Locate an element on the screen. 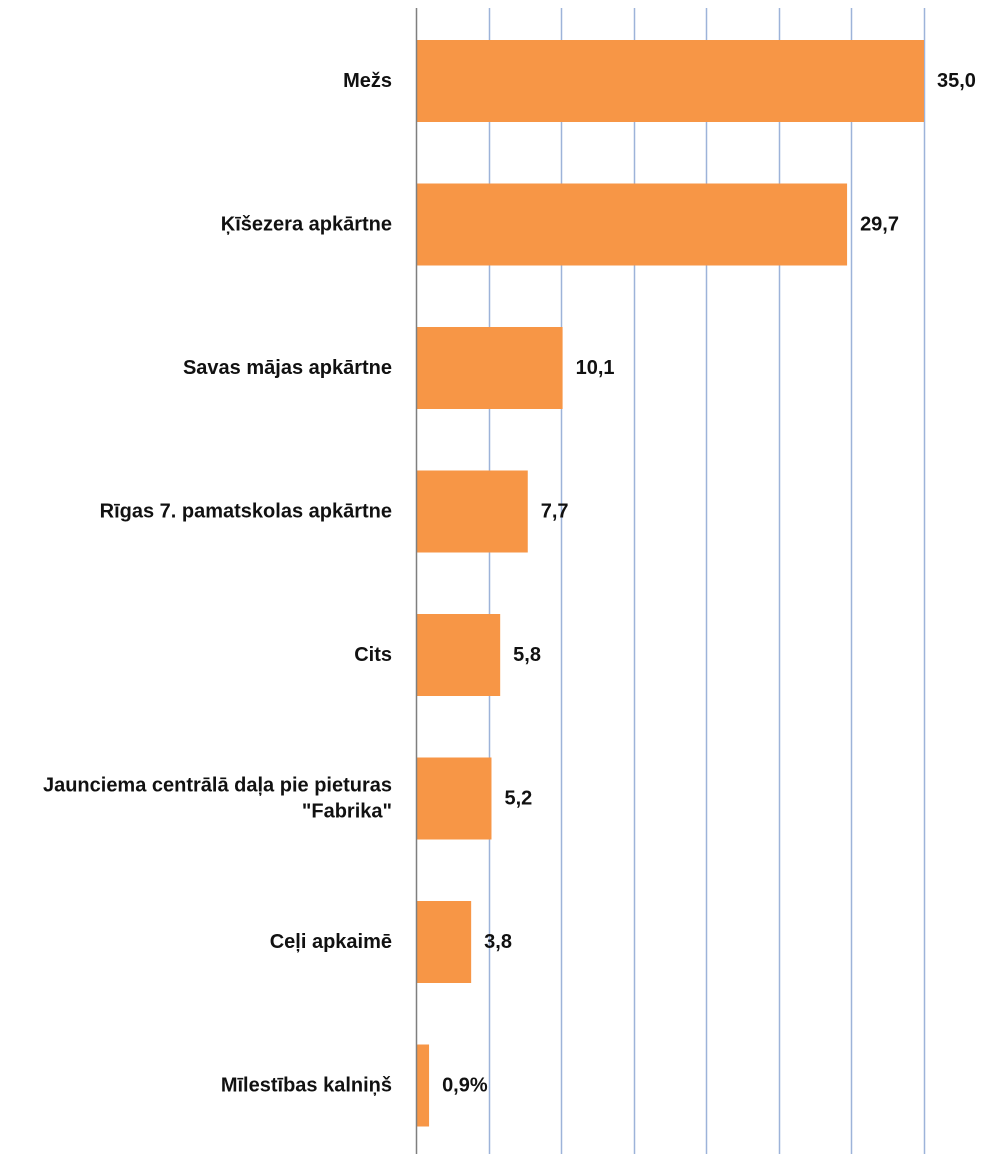  value-label-8: 0,9% is located at coordinates (465, 1086).